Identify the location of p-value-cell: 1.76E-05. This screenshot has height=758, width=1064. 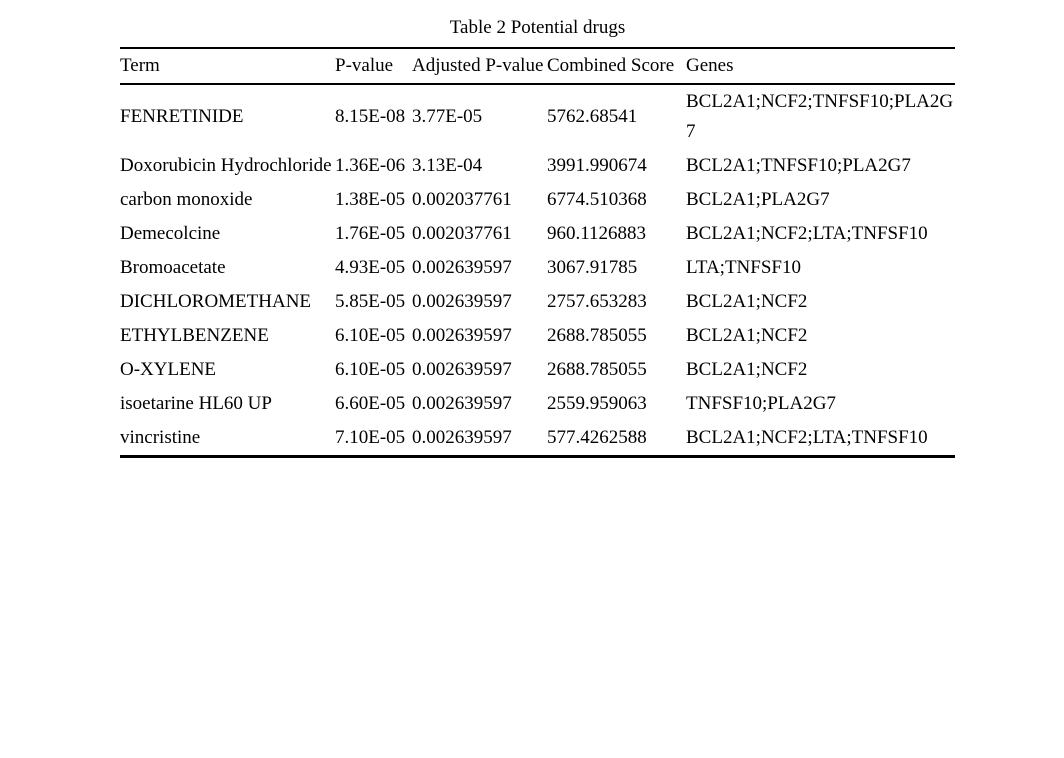
(370, 233).